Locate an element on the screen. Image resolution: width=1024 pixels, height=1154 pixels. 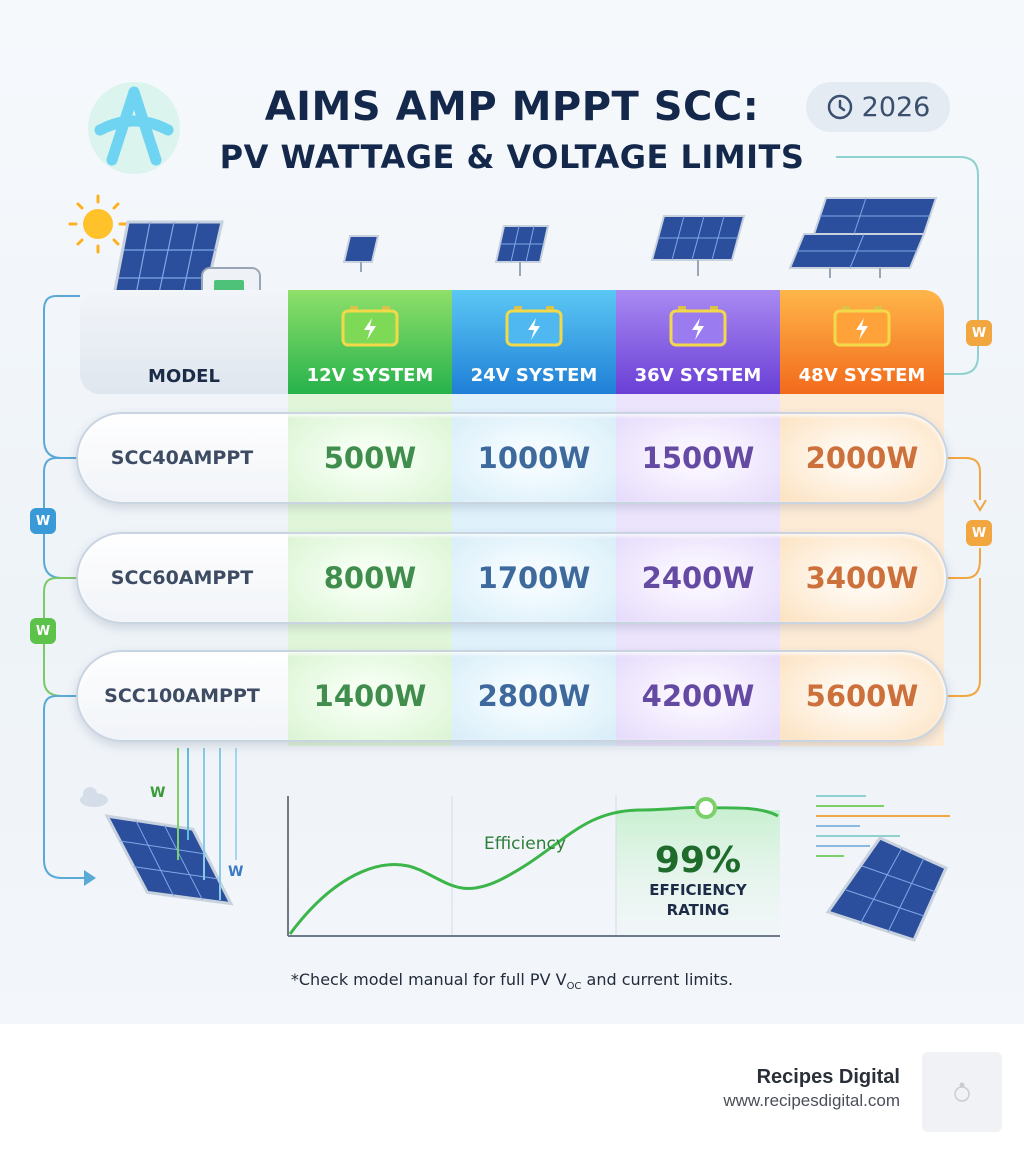
header-48v-system: 48V SYSTEM is located at coordinates (862, 342).